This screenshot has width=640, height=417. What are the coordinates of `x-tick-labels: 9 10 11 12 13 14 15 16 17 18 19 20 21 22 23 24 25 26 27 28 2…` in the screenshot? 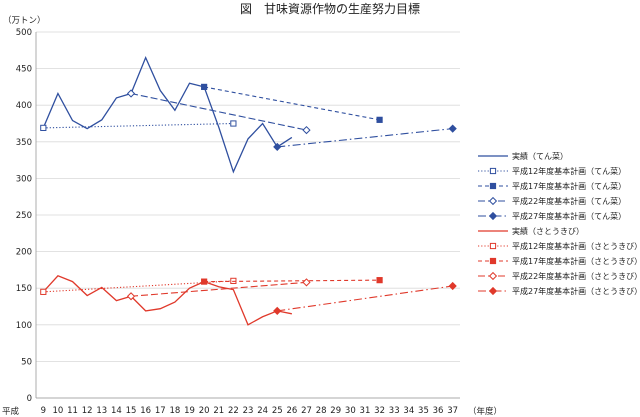 It's located at (250, 411).